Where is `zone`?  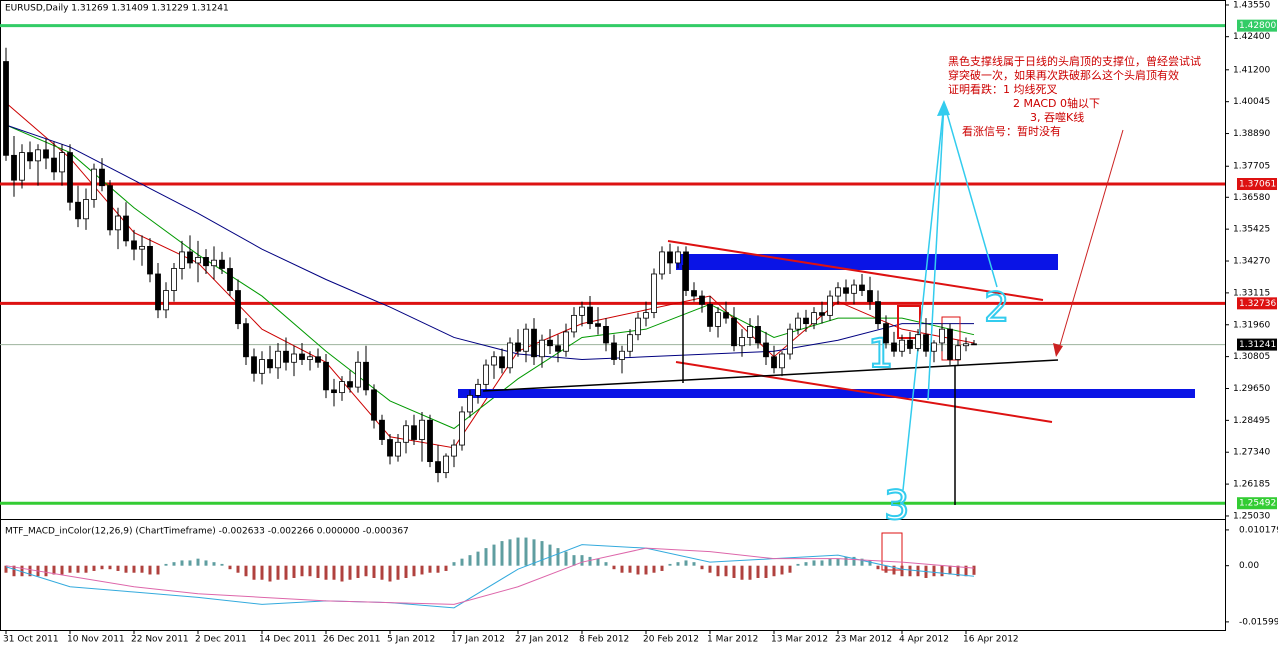 zone is located at coordinates (826, 393).